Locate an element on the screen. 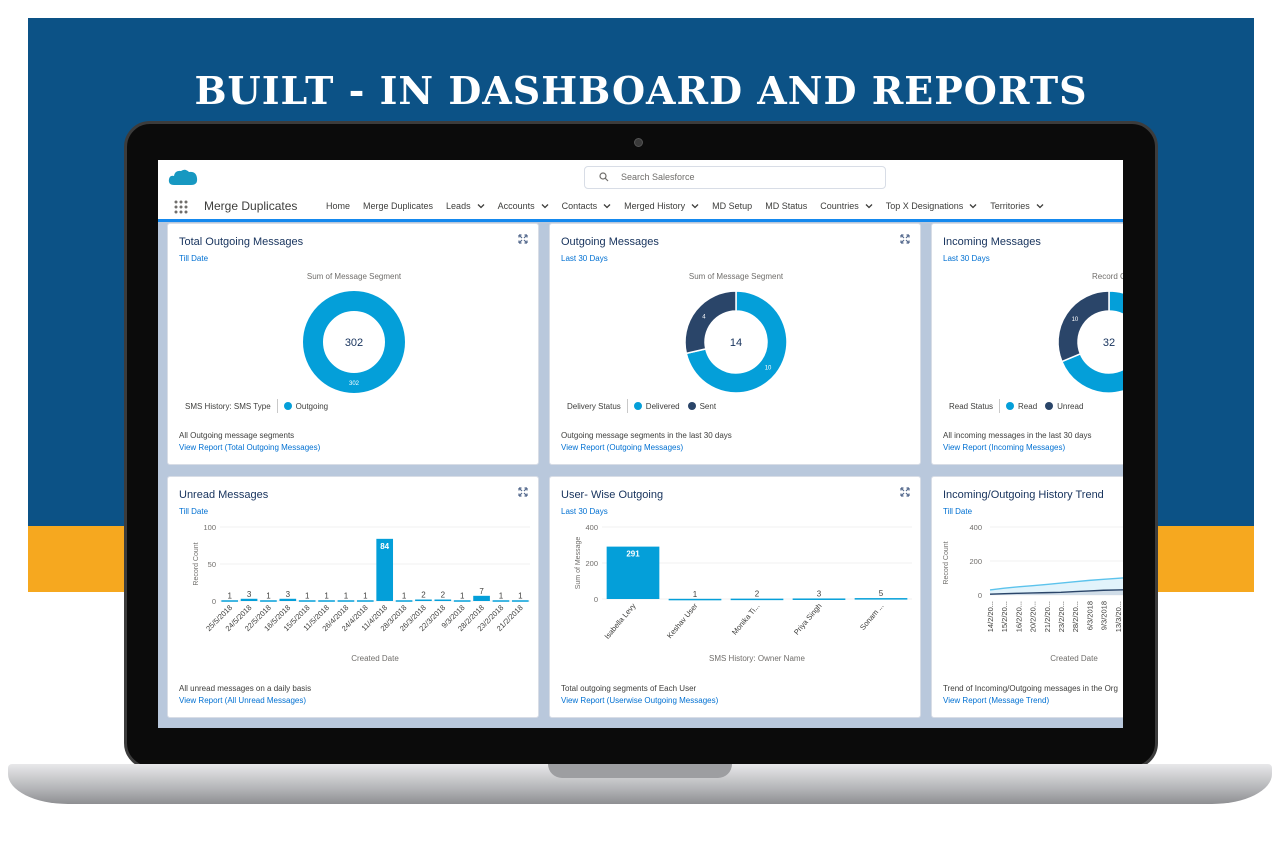 The image size is (1280, 848). chart-legend: Read Status Read Unread is located at coordinates (1020, 406).